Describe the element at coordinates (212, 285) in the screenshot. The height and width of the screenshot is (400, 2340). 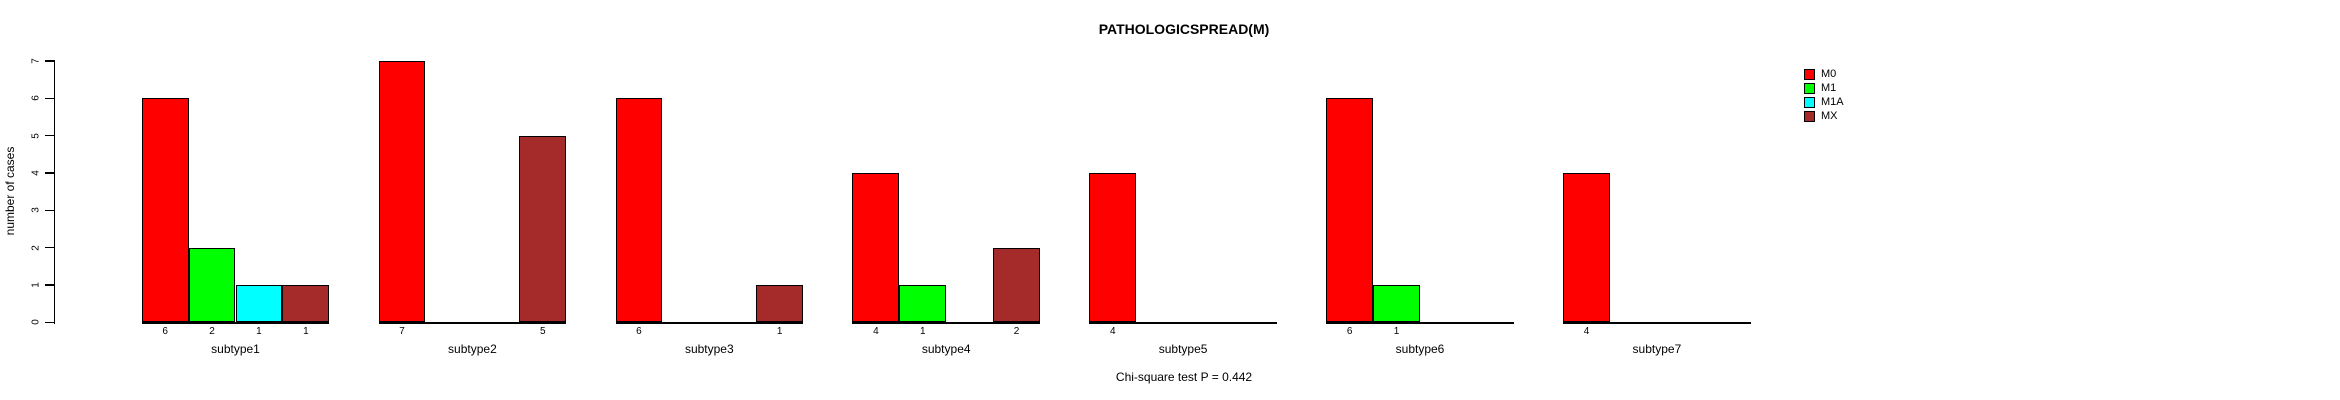
I see `bar-m1-subtype1` at that location.